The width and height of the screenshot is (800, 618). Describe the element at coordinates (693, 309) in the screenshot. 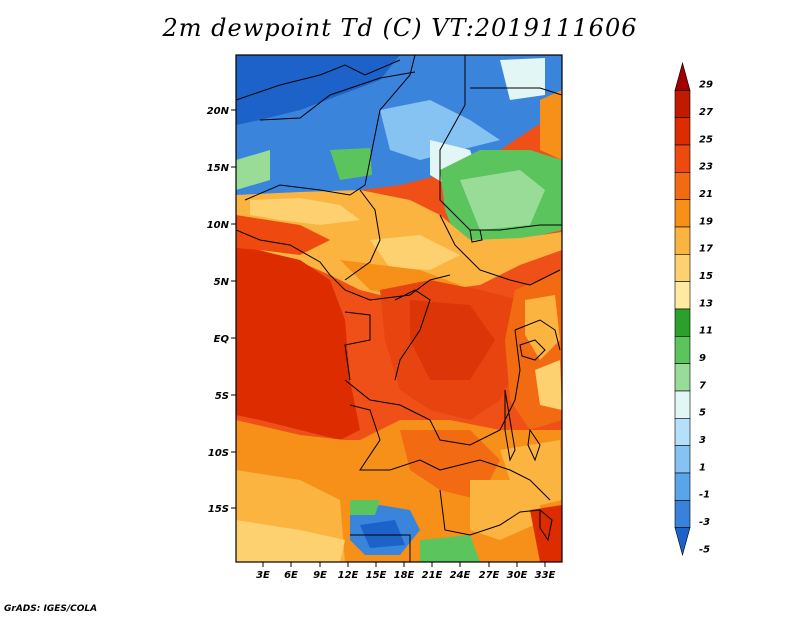

I see `colorbar-legend: 29 27 25 23 21 19 17 15 13 11 9 7 5 3 1 -1 -3 -5` at that location.